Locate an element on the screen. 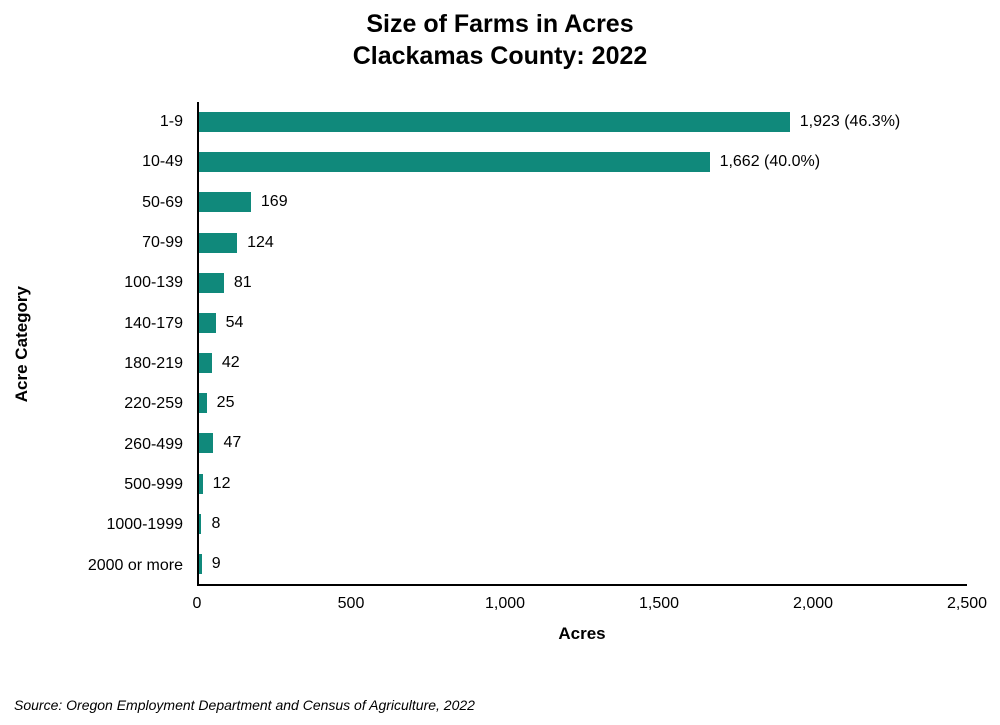 This screenshot has height=725, width=1000. bar-row: 42 is located at coordinates (583, 363).